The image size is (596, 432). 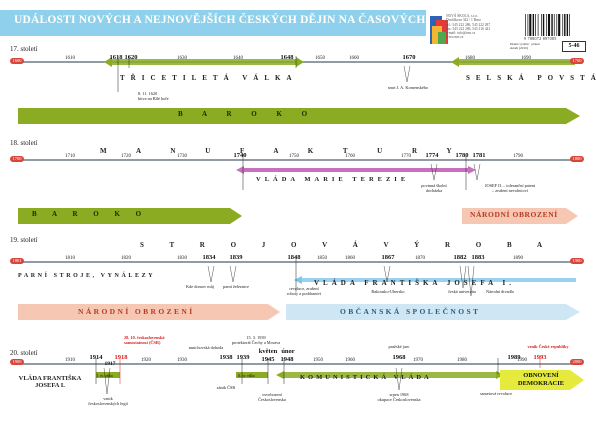 I want to click on caption-komunisticka-vlada: KOMUNISTICKÁ VLÁDA, so click(x=366, y=377).